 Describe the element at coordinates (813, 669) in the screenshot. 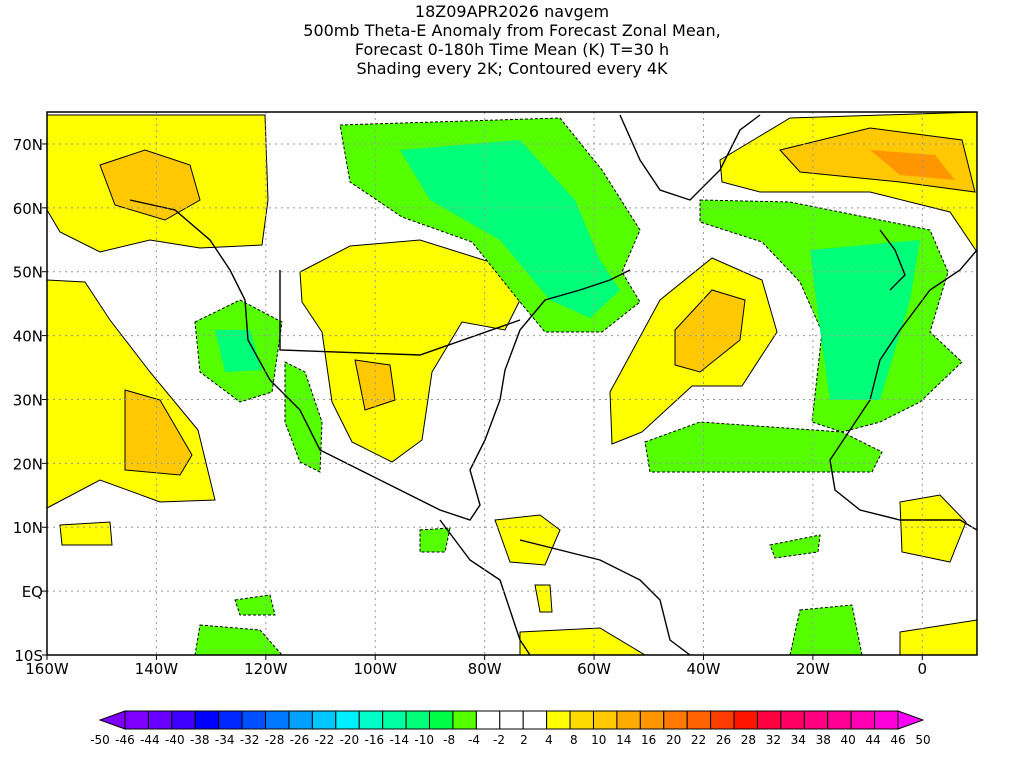

I see `x-tick-label: 20W` at that location.